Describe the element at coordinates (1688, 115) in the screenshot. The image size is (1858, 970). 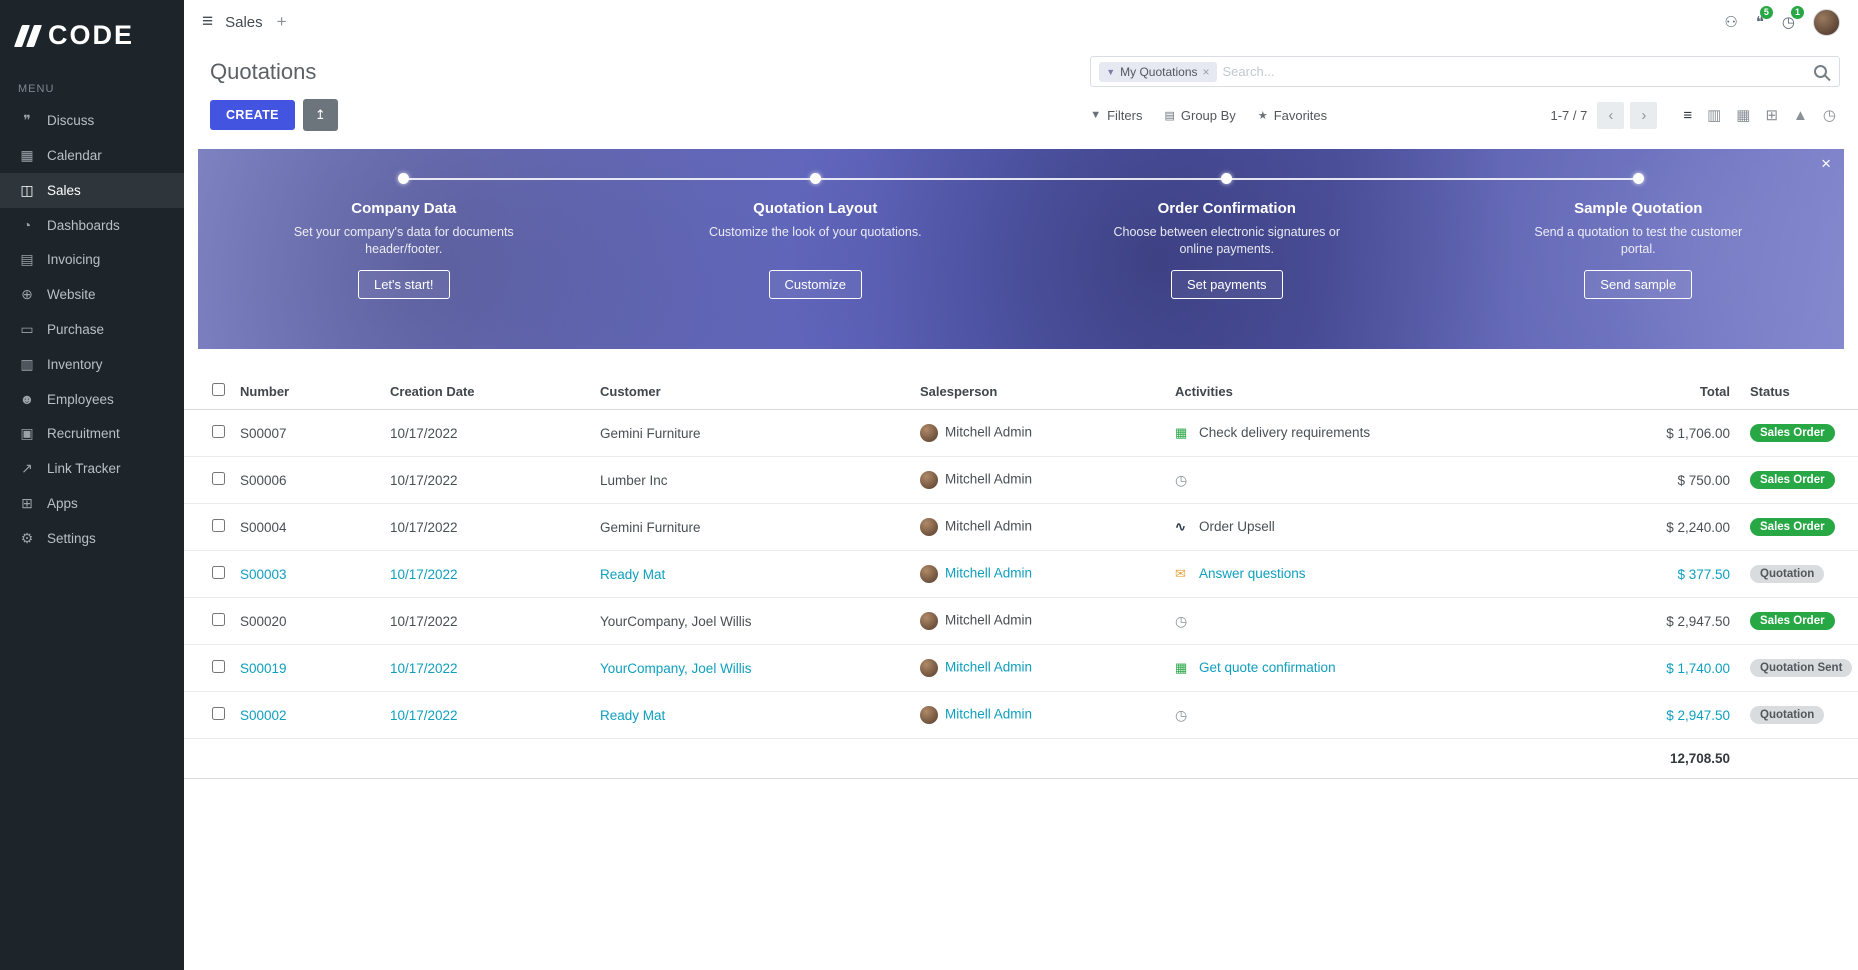
I see `list-view-icon: ≡` at that location.